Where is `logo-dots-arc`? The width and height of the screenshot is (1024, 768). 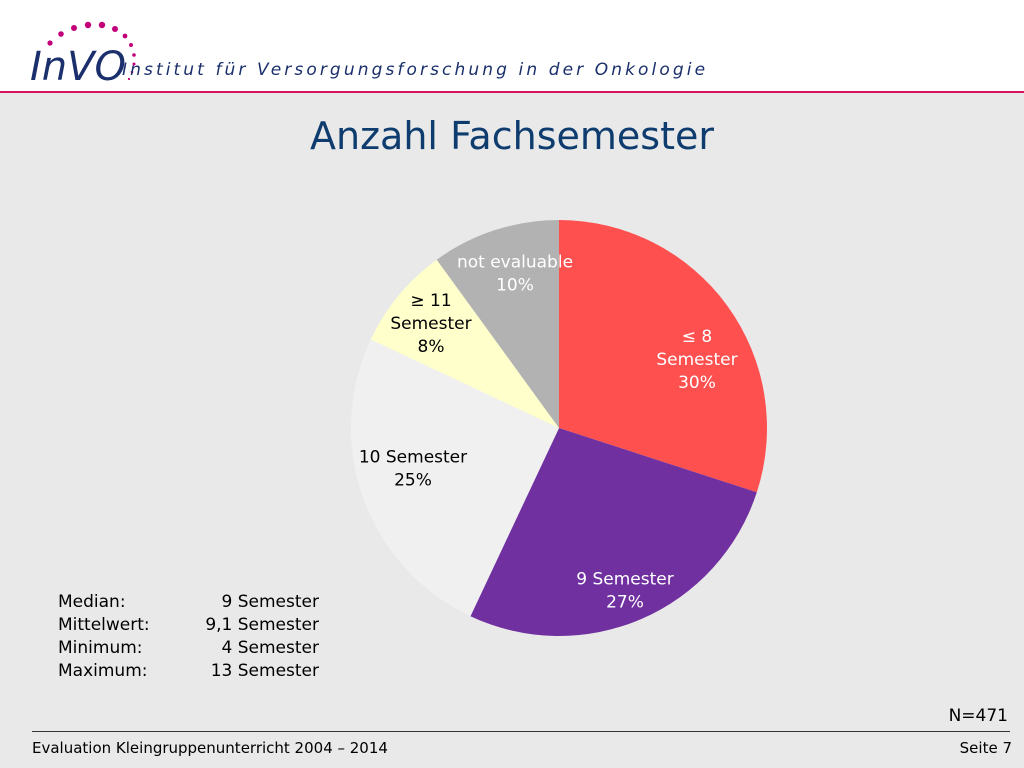
logo-dots-arc is located at coordinates (91, 51).